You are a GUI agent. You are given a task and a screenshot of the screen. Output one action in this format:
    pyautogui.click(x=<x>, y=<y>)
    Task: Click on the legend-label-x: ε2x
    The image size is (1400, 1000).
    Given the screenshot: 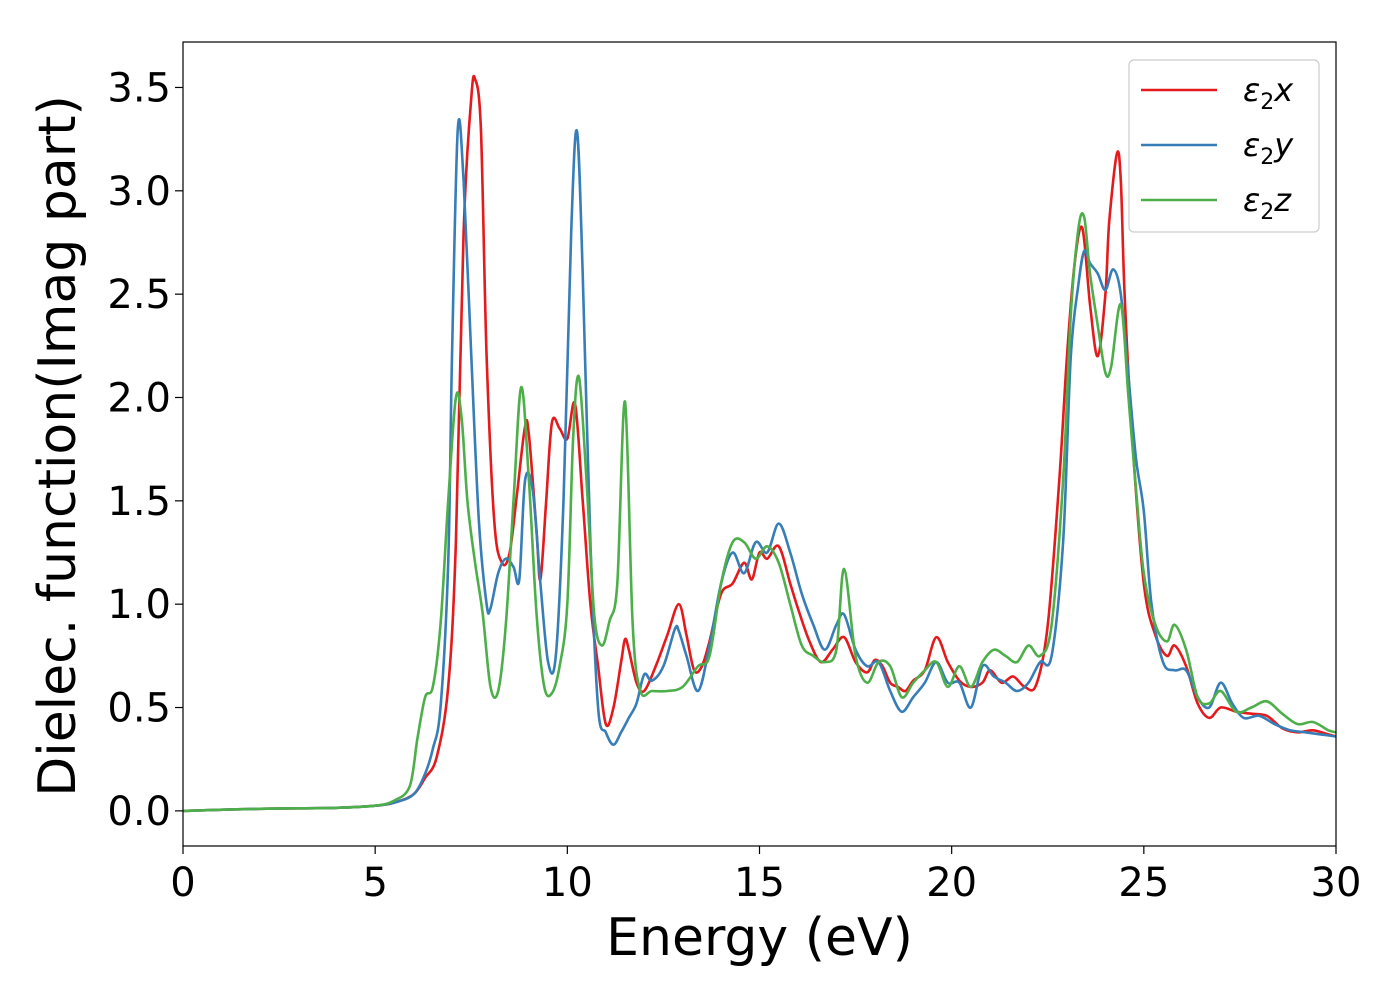 What is the action you would take?
    pyautogui.click(x=1268, y=93)
    